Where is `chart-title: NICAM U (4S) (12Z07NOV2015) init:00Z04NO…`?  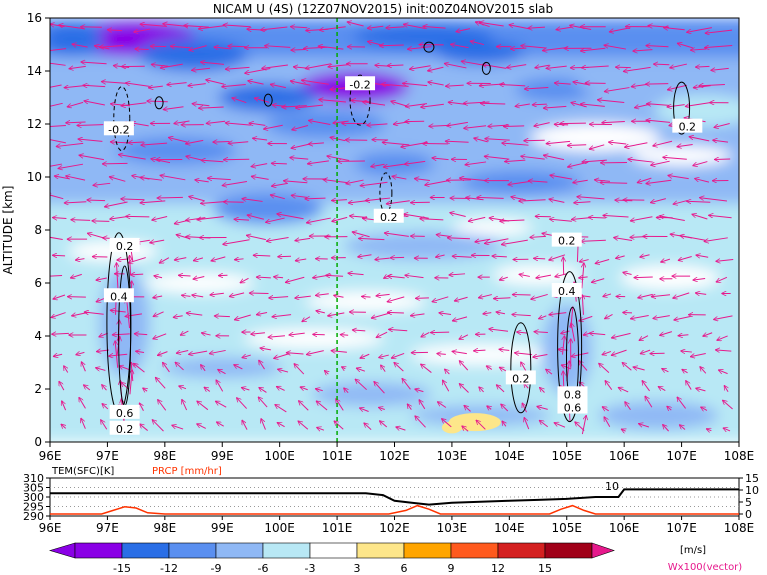
chart-title: NICAM U (4S) (12Z07NOV2015) init:00Z04NO… is located at coordinates (383, 9).